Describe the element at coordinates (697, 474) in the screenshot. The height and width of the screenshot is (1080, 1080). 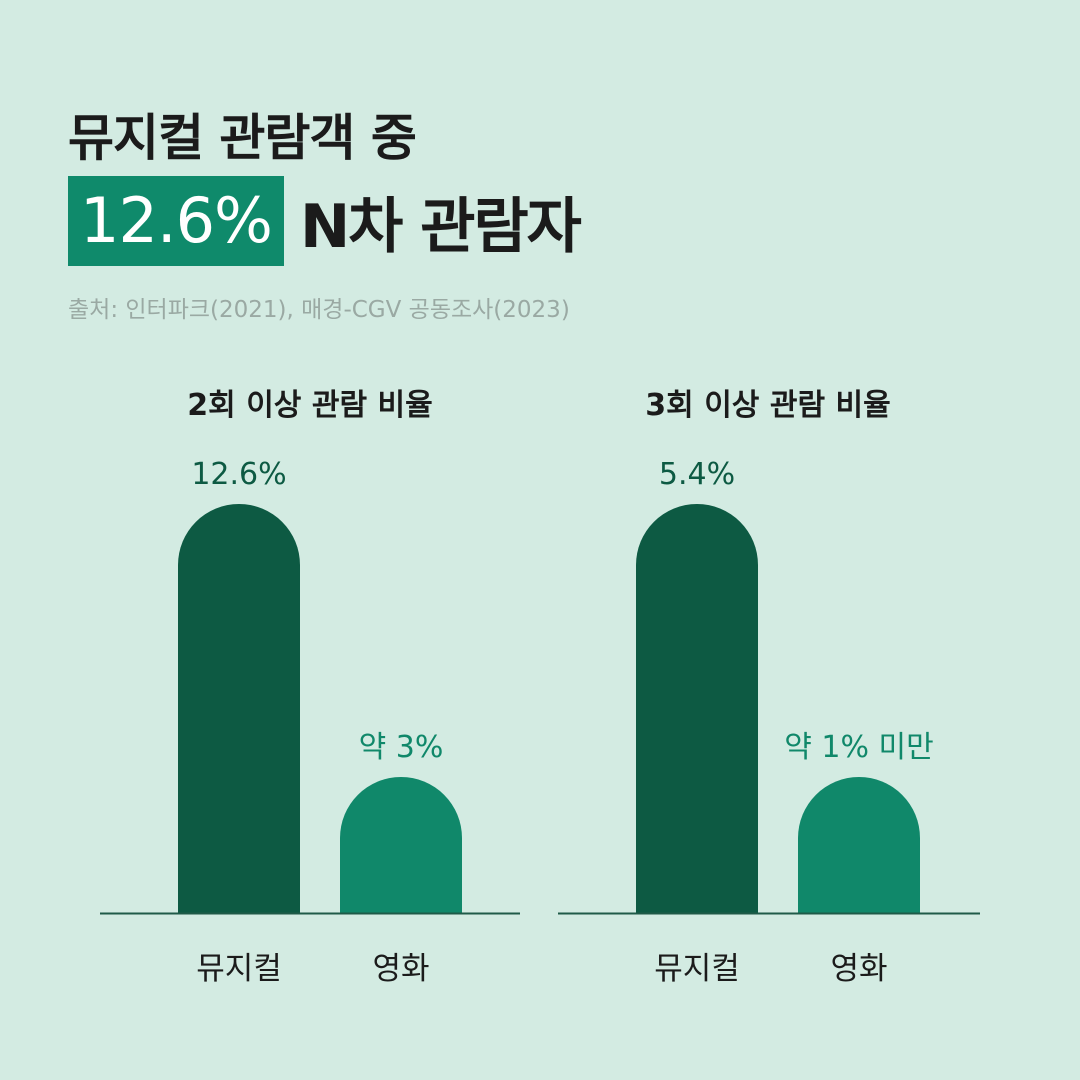
I see `value-label-musical: 5.4%` at that location.